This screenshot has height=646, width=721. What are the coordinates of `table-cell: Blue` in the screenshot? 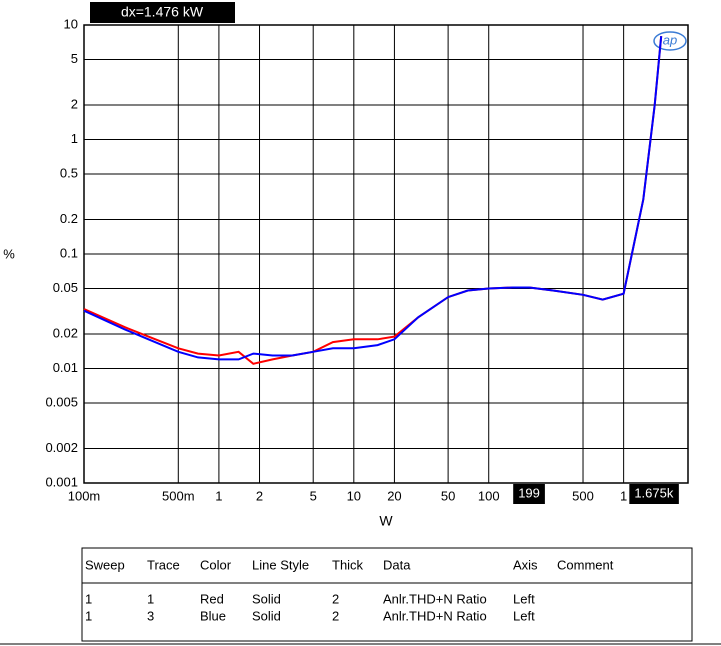 It's located at (213, 615).